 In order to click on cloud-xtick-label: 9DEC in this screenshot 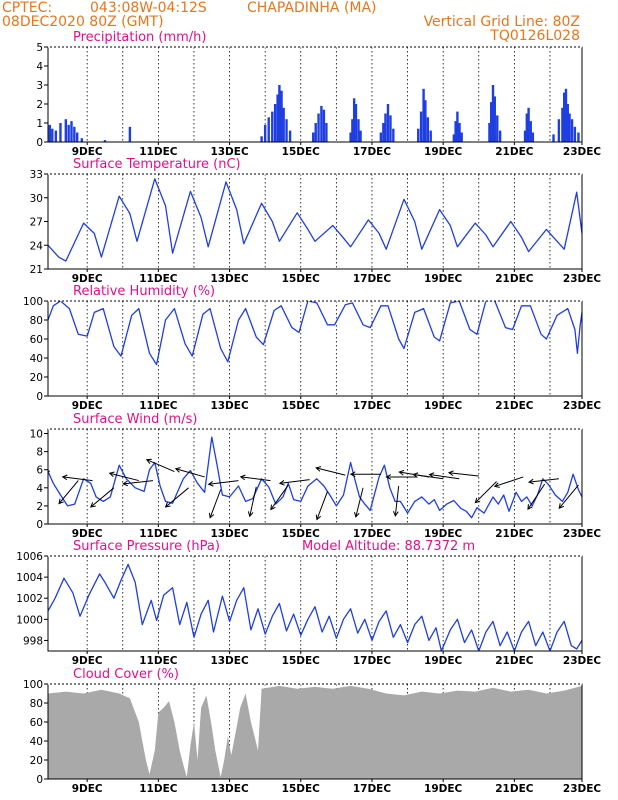, I will do `click(87, 789)`.